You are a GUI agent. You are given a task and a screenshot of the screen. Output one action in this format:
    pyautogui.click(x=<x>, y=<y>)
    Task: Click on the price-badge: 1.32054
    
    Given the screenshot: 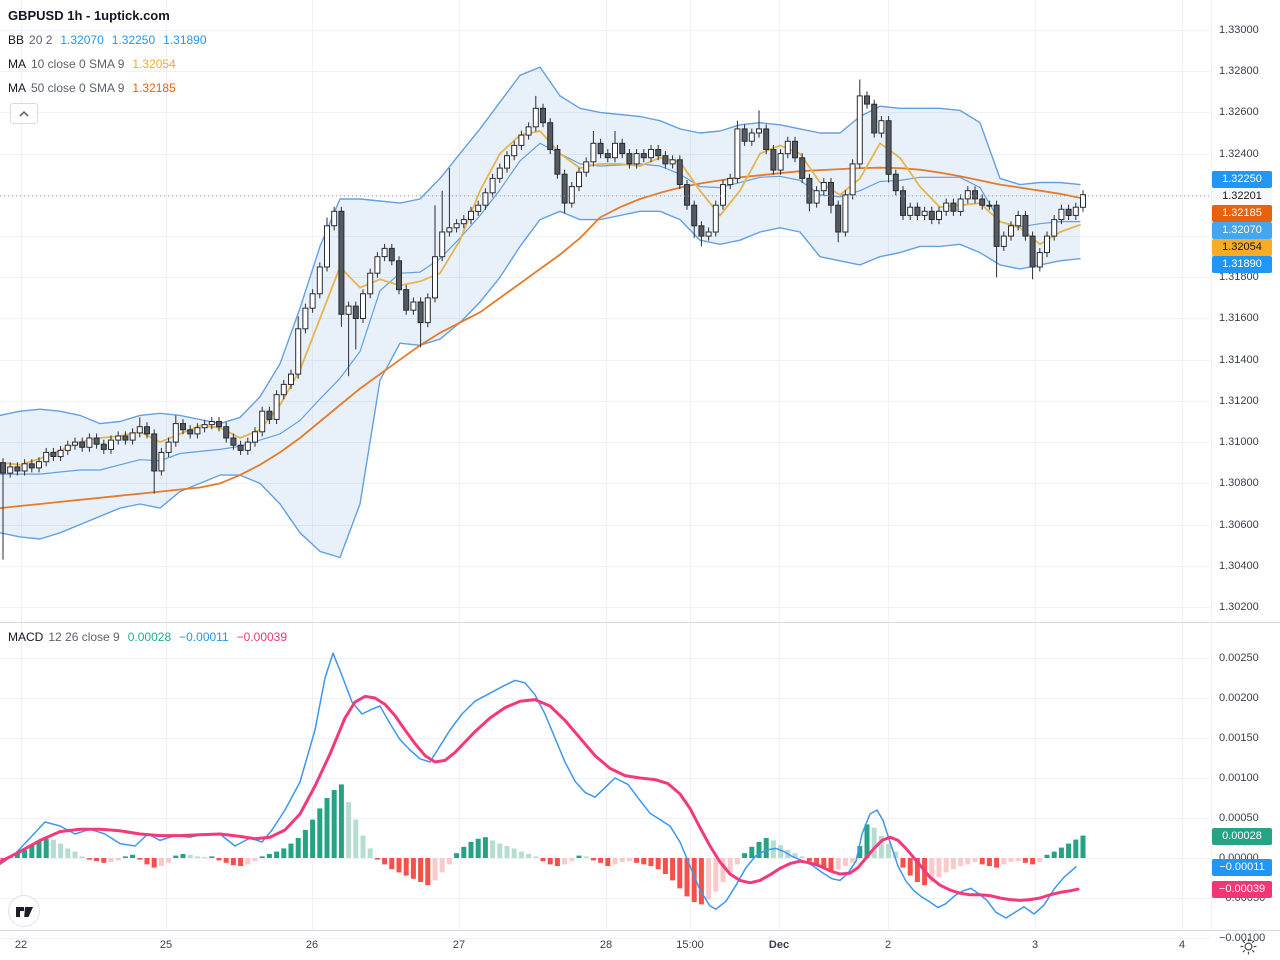 What is the action you would take?
    pyautogui.click(x=1242, y=247)
    